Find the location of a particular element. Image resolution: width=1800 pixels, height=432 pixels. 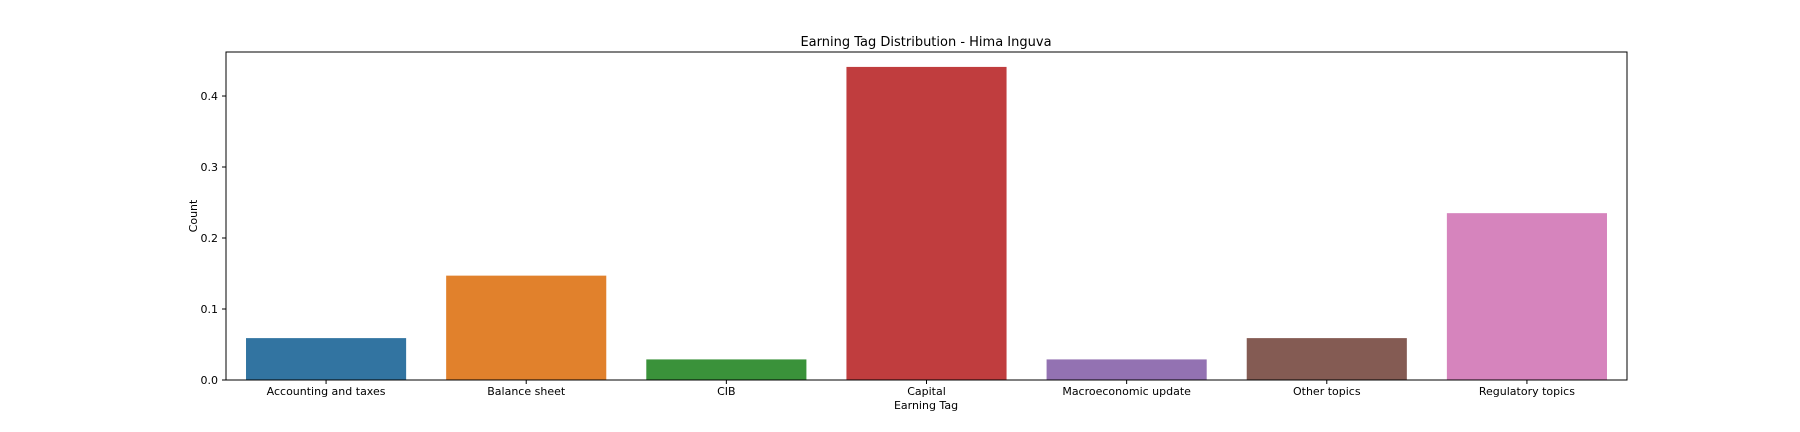

y-axis-label: Count is located at coordinates (193, 215).